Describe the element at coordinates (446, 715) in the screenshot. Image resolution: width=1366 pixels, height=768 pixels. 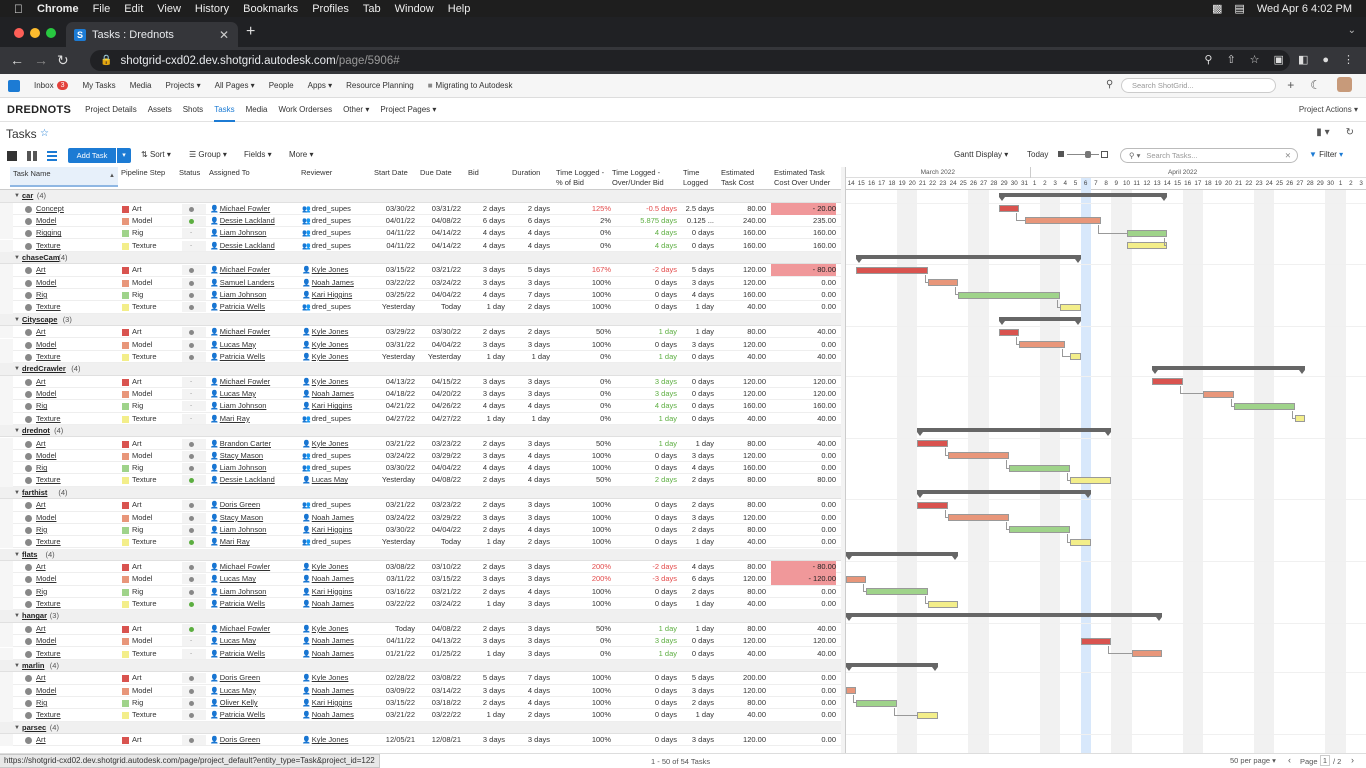
I see `due-date: 03/22/22` at that location.